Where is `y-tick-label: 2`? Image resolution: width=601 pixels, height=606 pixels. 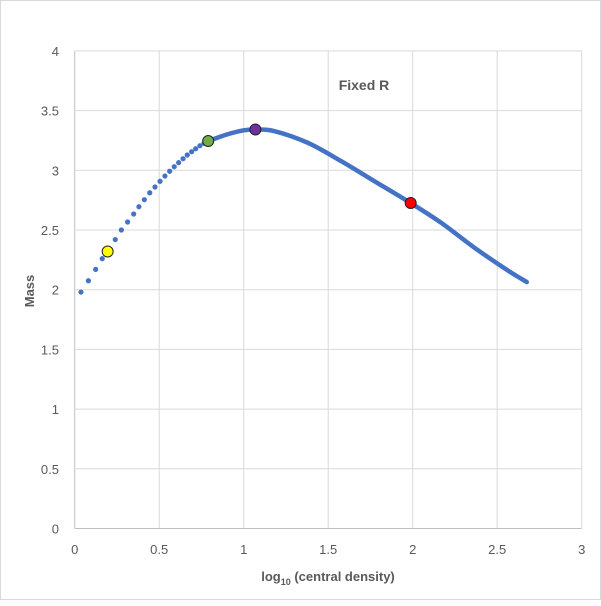
y-tick-label: 2 is located at coordinates (55, 290).